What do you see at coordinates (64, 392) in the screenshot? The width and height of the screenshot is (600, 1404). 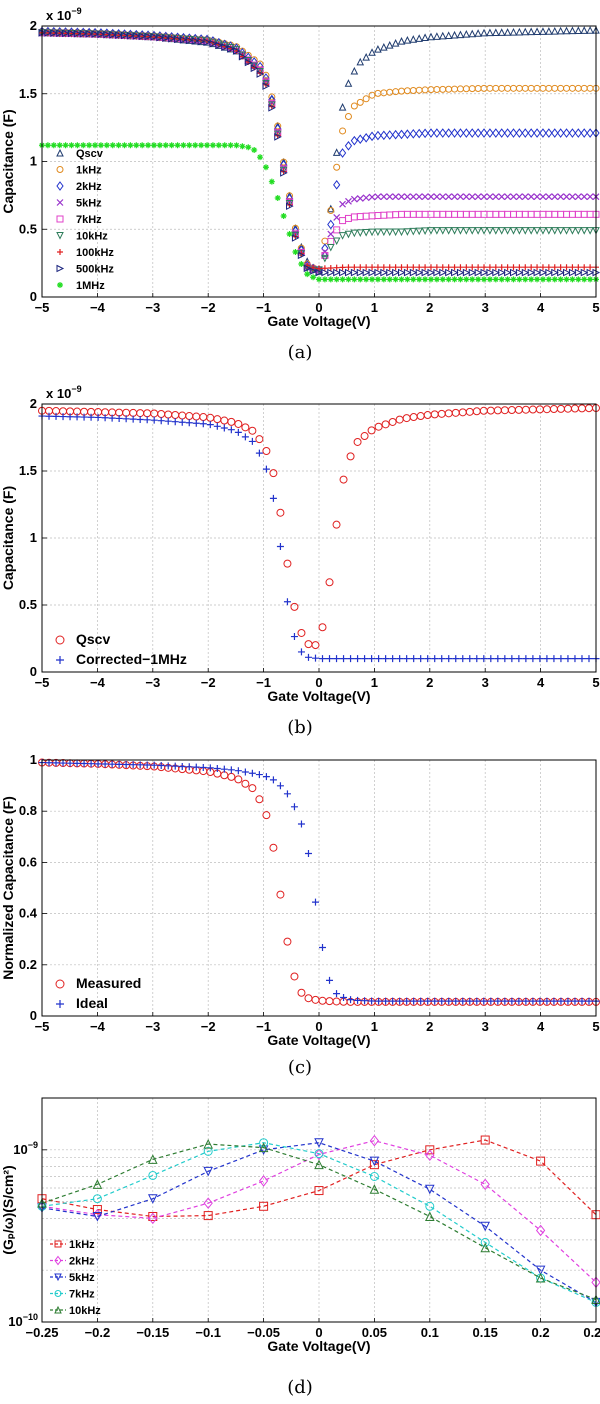 I see `y-multiplier-label: x 10−9` at bounding box center [64, 392].